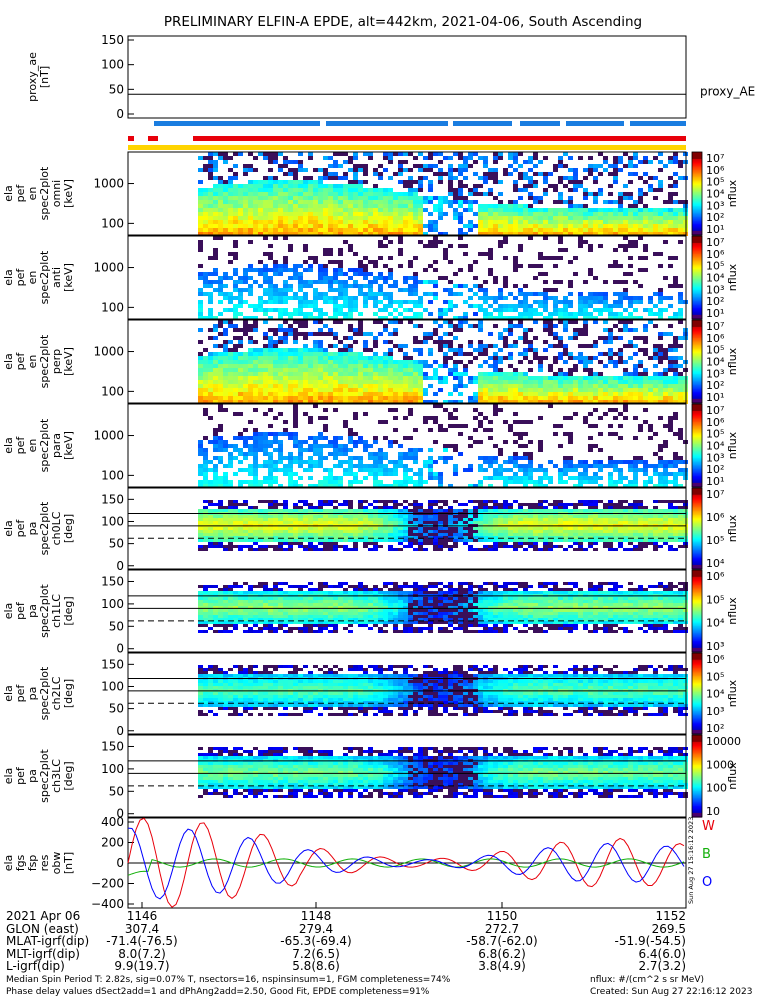 The width and height of the screenshot is (775, 1004). What do you see at coordinates (595, 123) in the screenshot?
I see `status-bar-blue` at bounding box center [595, 123].